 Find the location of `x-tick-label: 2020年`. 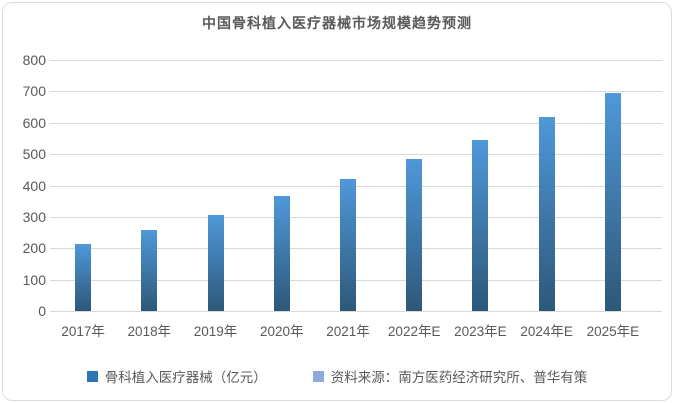

x-tick-label: 2020年 is located at coordinates (281, 331).